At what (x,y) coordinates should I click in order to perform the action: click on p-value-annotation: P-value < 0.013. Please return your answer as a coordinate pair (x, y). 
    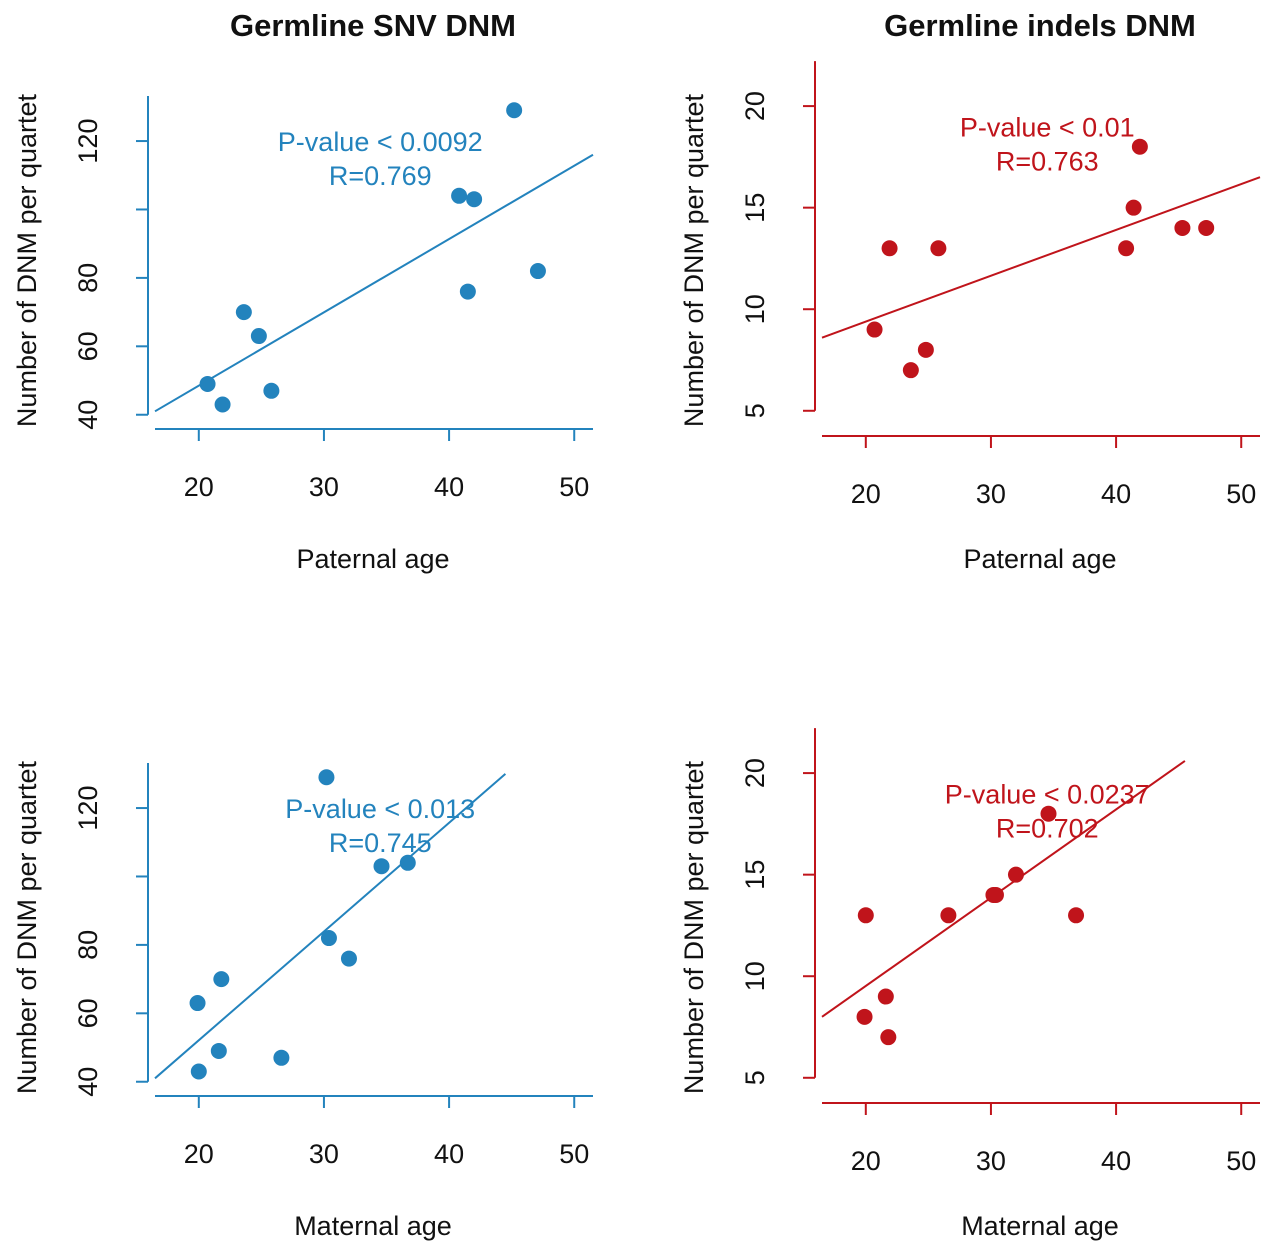
    Looking at the image, I should click on (380, 809).